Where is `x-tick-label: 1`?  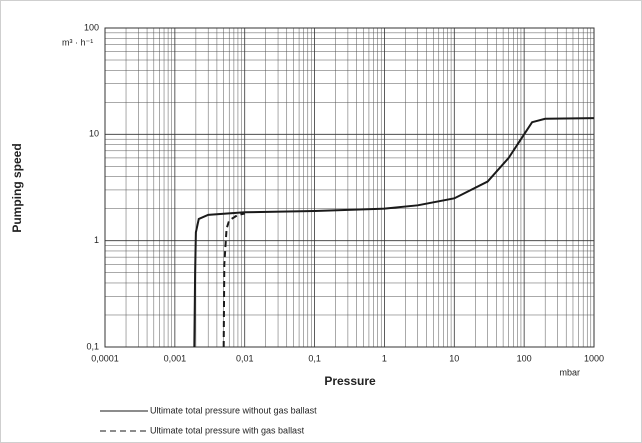 x-tick-label: 1 is located at coordinates (384, 358).